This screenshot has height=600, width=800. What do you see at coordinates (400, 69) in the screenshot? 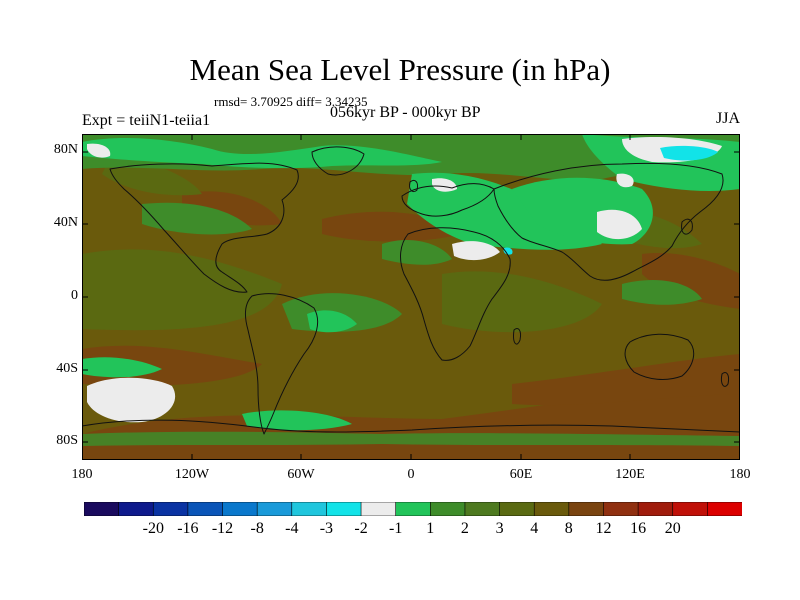
I see `chart-title: Mean Sea Level Pressure (in hPa)` at bounding box center [400, 69].